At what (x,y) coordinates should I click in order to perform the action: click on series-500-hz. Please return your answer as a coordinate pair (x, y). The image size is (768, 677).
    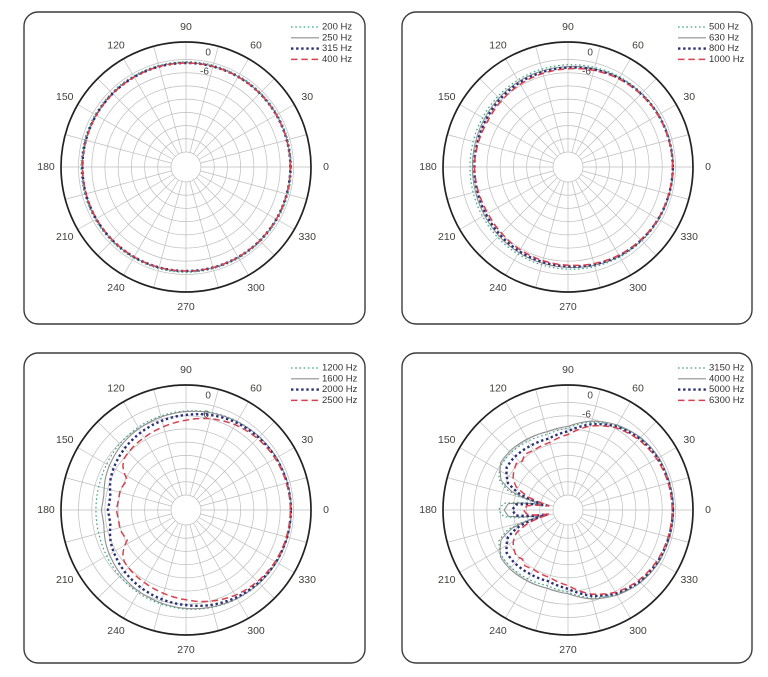
    Looking at the image, I should click on (572, 167).